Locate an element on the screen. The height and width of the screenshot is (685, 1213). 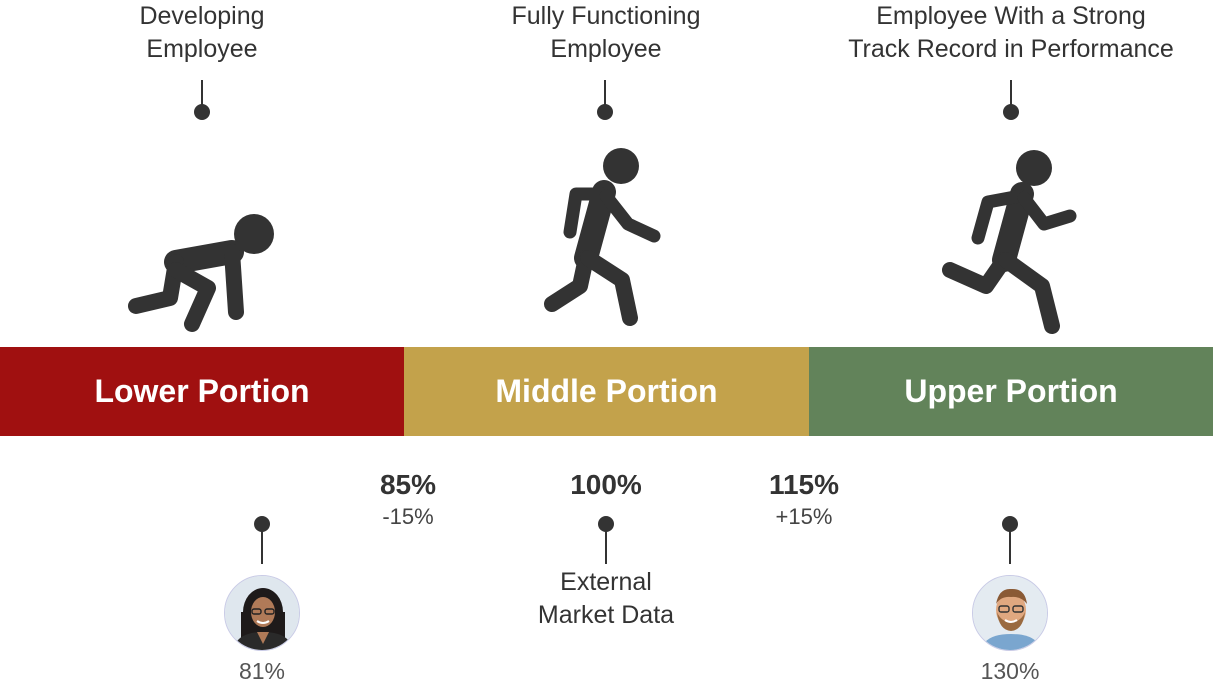
marker-85: 85% -15% is located at coordinates (408, 498).